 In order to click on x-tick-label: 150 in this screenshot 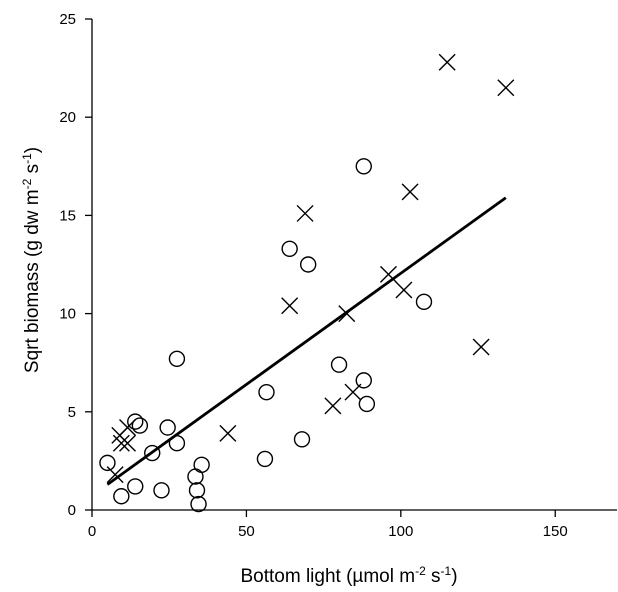, I will do `click(555, 531)`.